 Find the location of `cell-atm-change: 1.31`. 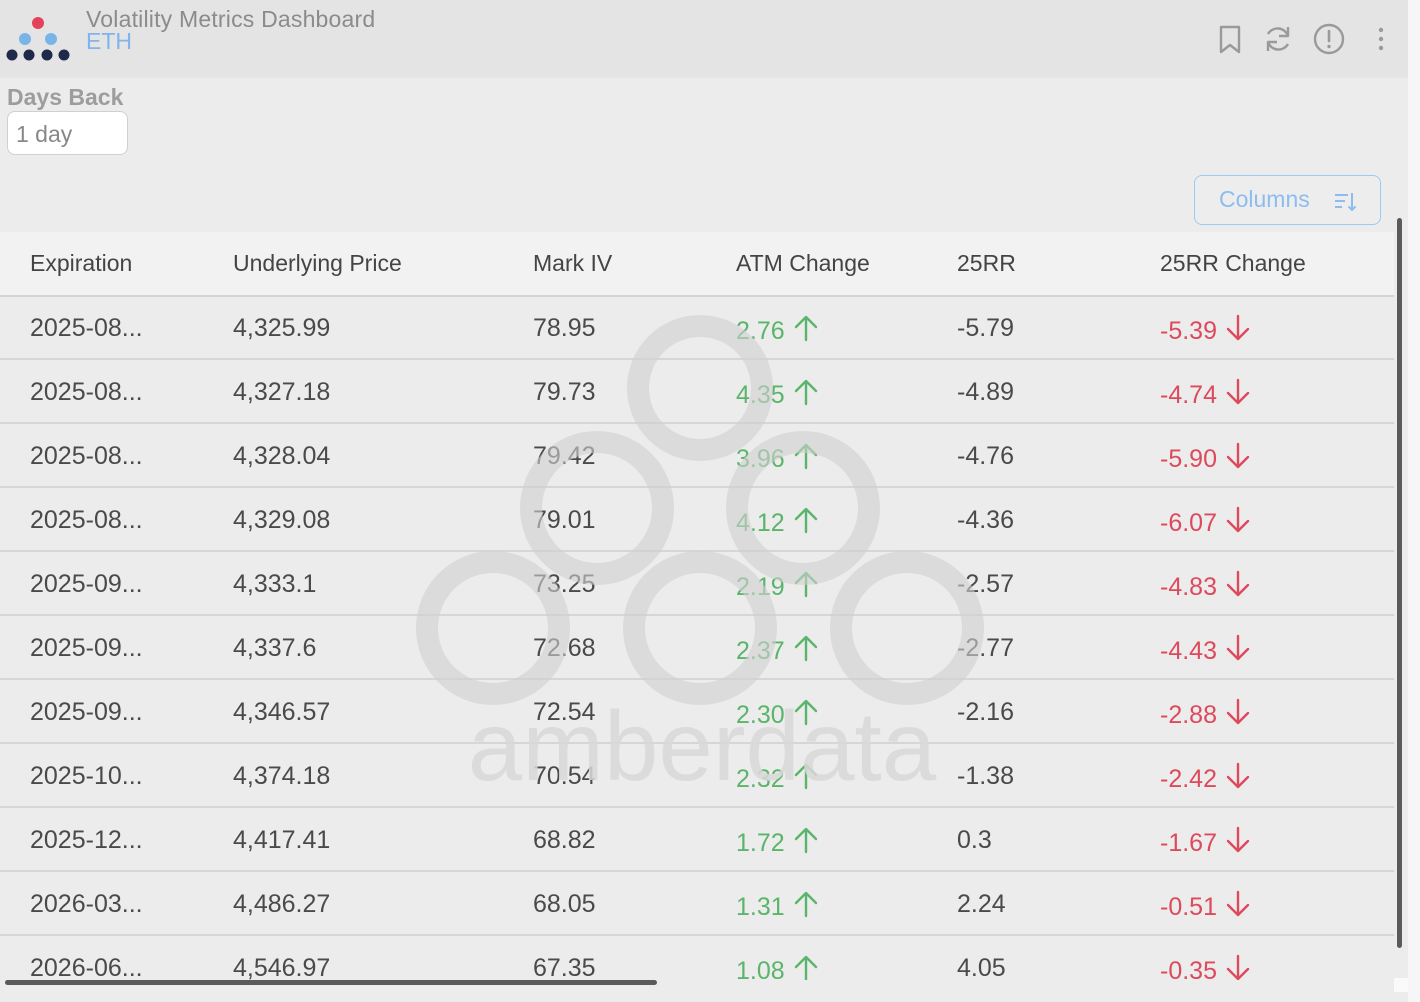

cell-atm-change: 1.31 is located at coordinates (777, 906).